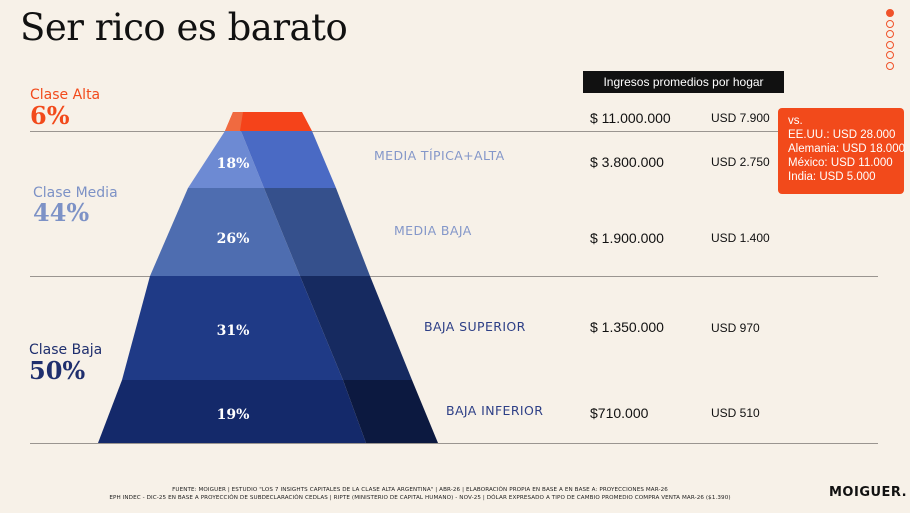  Describe the element at coordinates (630, 118) in the screenshot. I see `income-ars-alta: $ 11.000.000` at that location.